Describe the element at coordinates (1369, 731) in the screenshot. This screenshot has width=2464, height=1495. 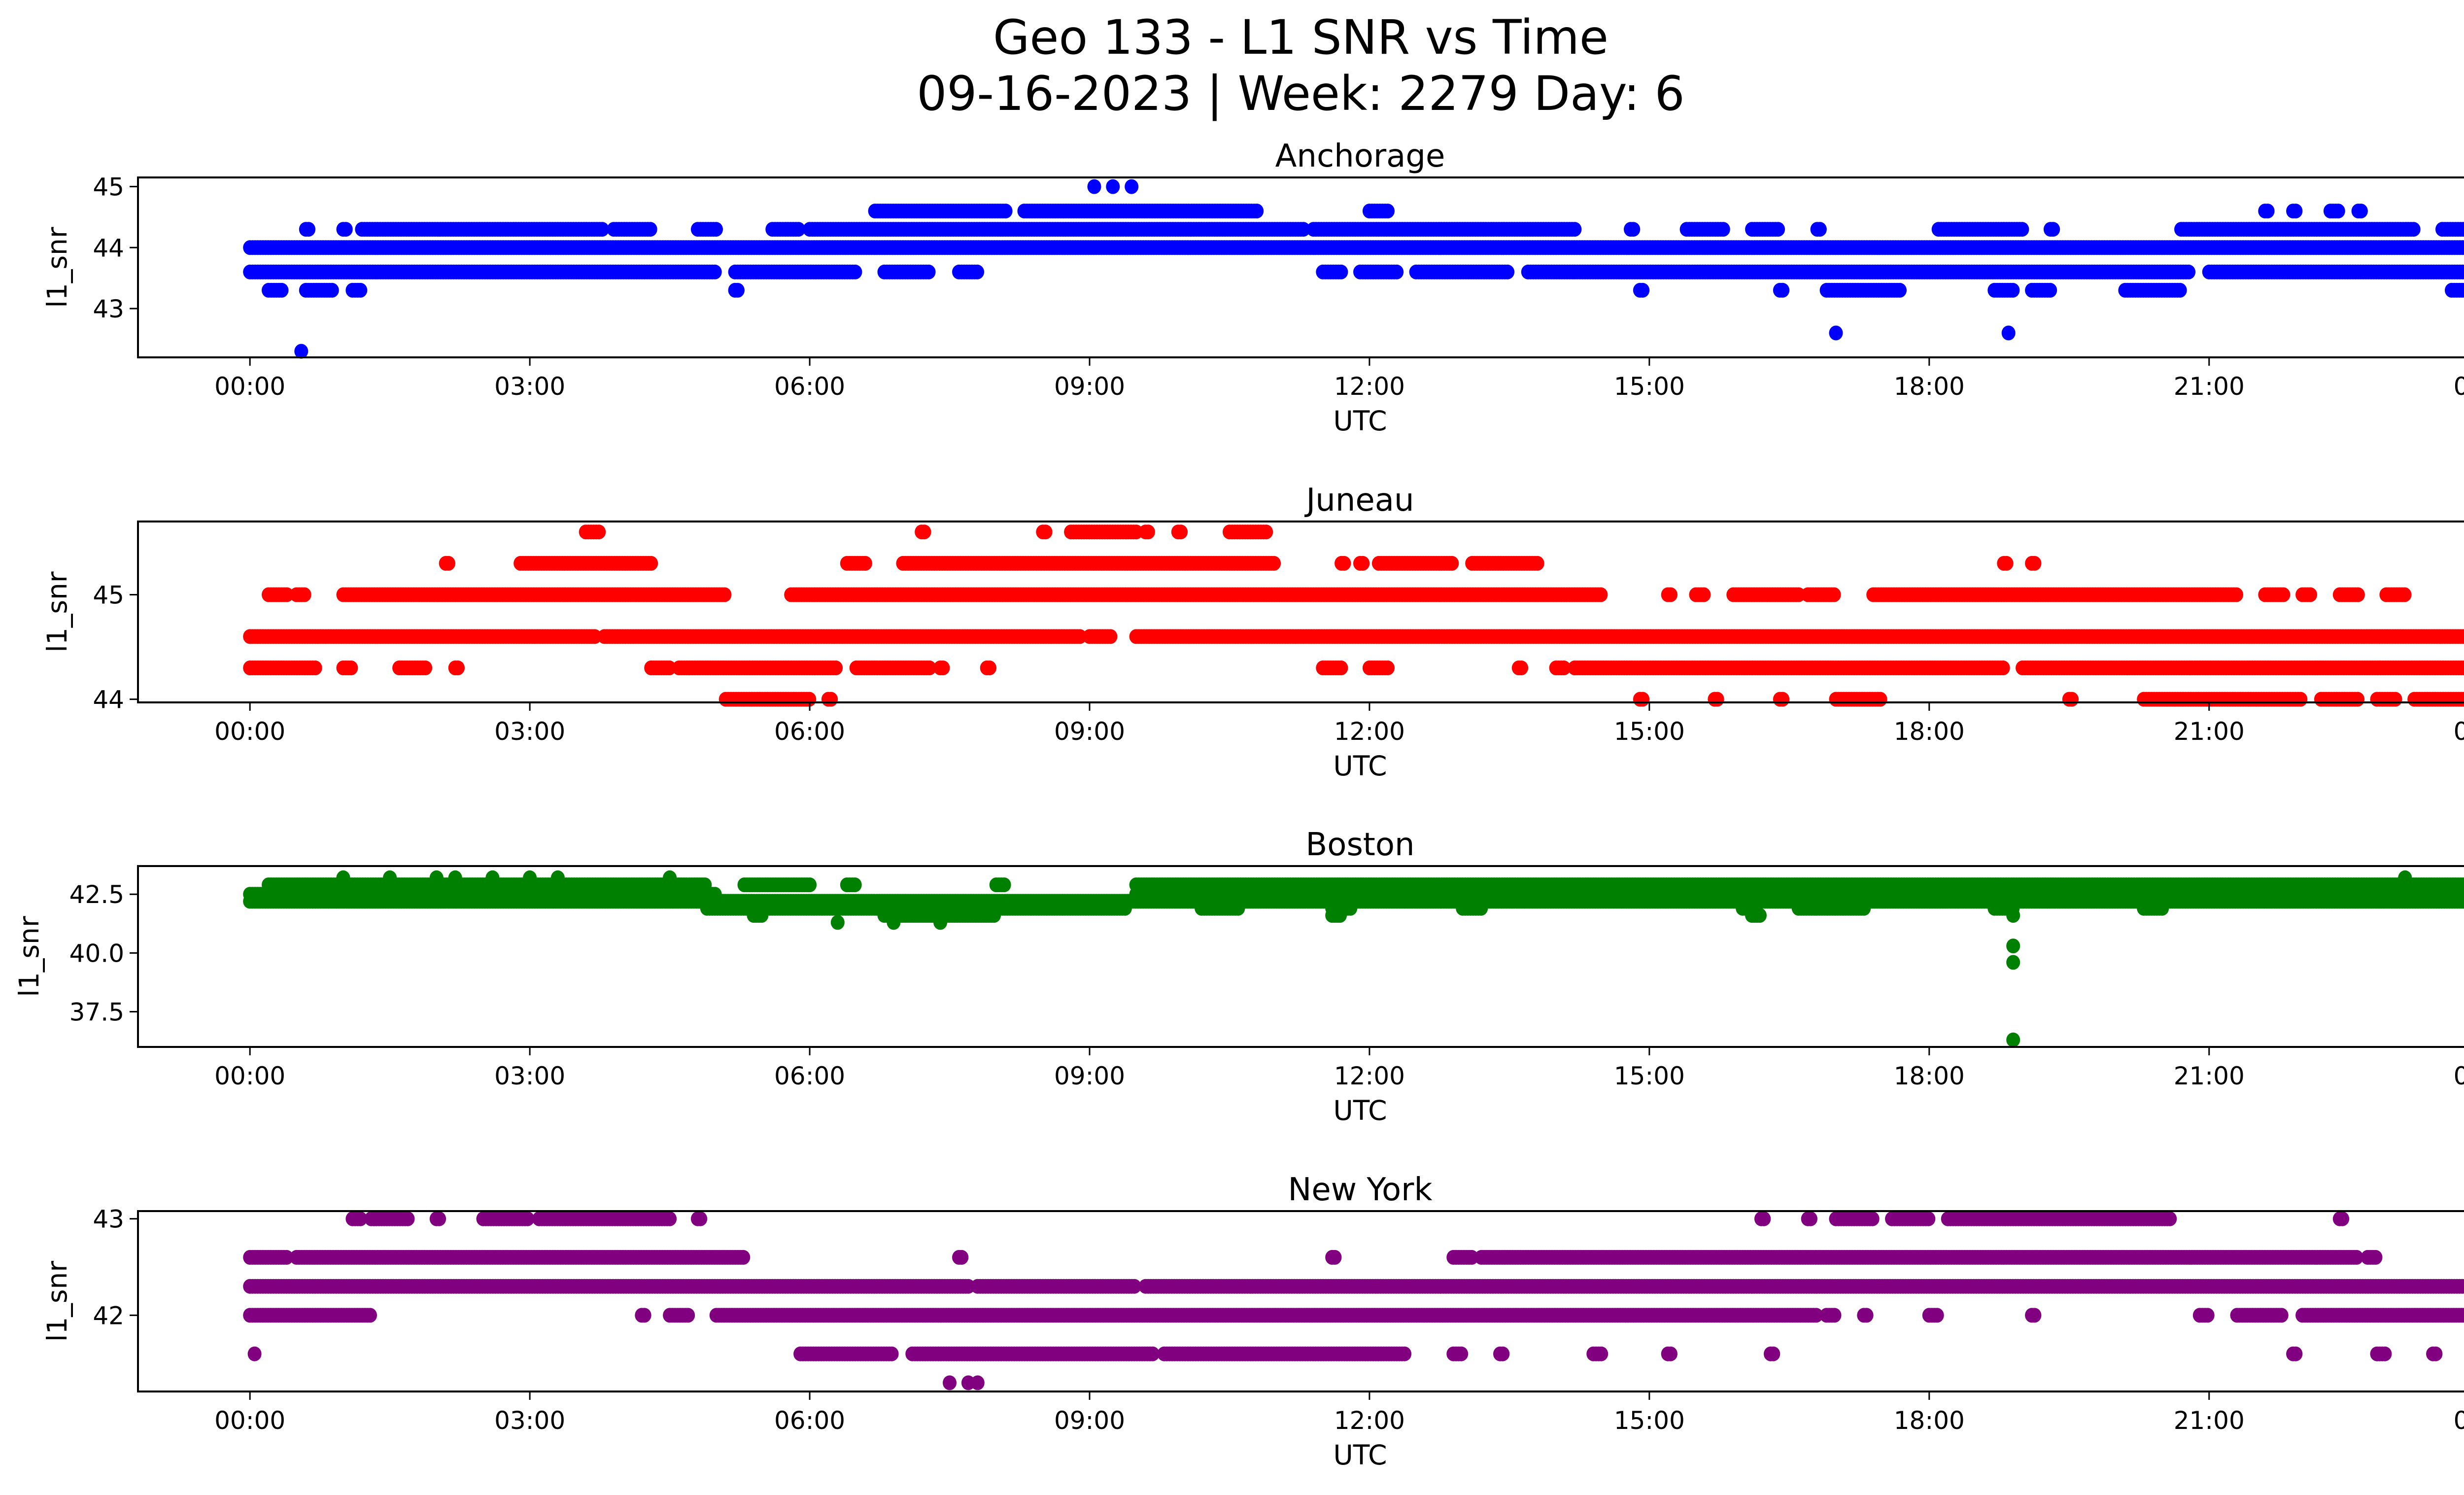
I see `x-tick-label: 12:00` at that location.